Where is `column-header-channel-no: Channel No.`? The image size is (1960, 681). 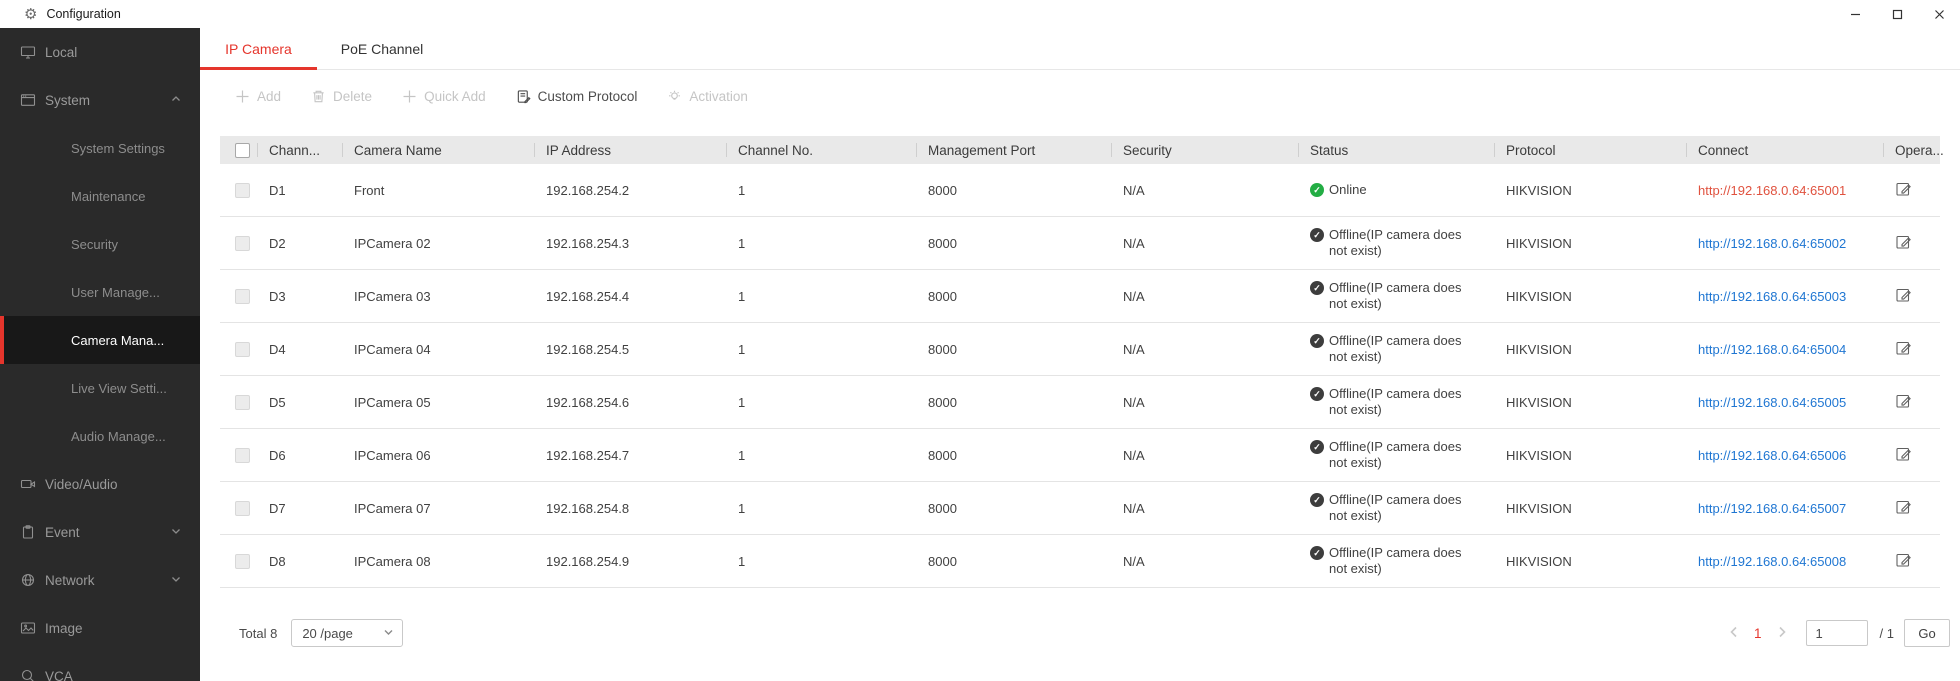 column-header-channel-no: Channel No. is located at coordinates (827, 150).